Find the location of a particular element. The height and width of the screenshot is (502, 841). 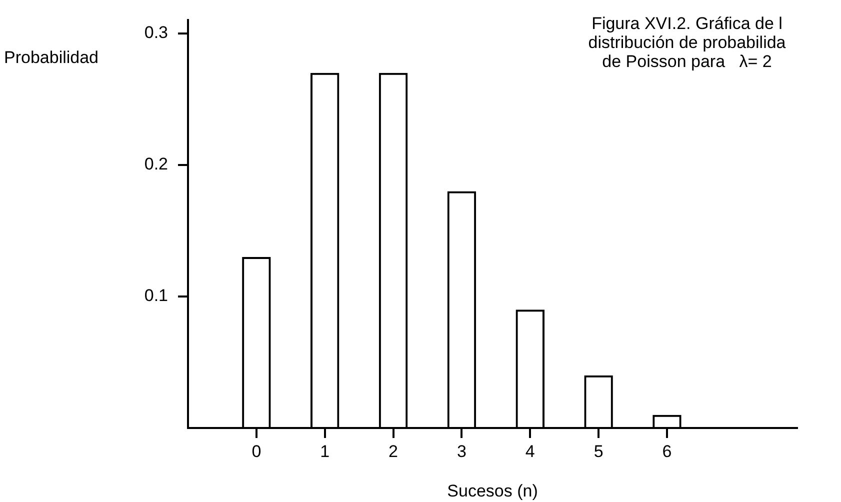

x-tick-label: 4 is located at coordinates (530, 451).